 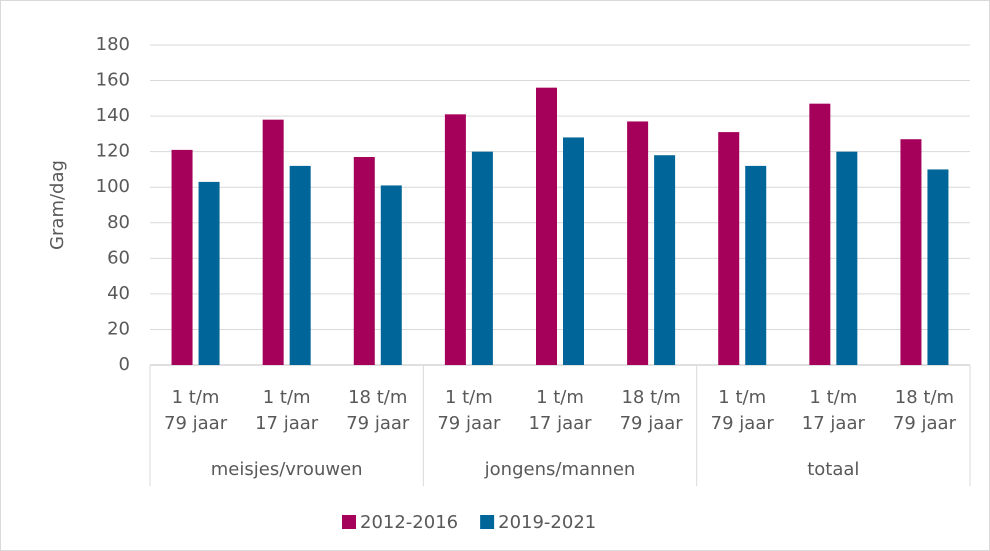 What do you see at coordinates (113, 115) in the screenshot?
I see `y-tick-label: 140` at bounding box center [113, 115].